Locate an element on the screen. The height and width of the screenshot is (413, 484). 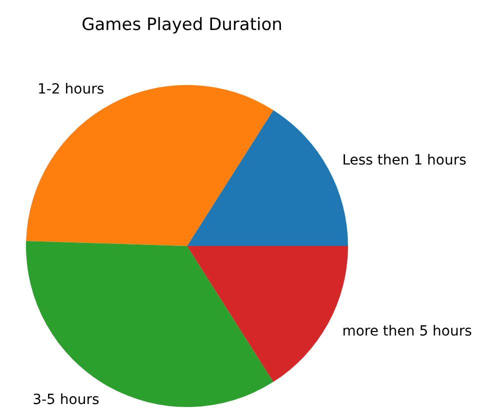
slice-label: Less then 1 hours is located at coordinates (404, 160).